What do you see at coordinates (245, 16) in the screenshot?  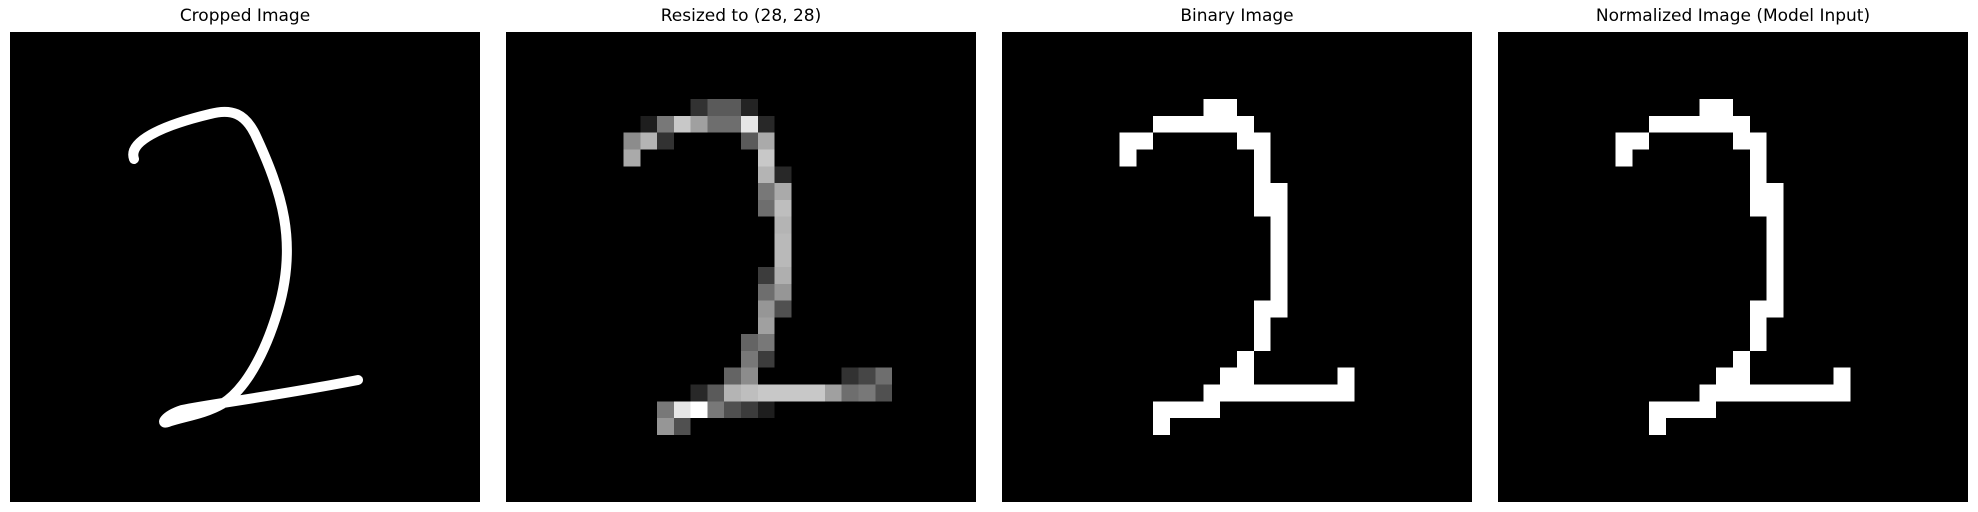 I see `panel-title-cropped: Cropped Image` at bounding box center [245, 16].